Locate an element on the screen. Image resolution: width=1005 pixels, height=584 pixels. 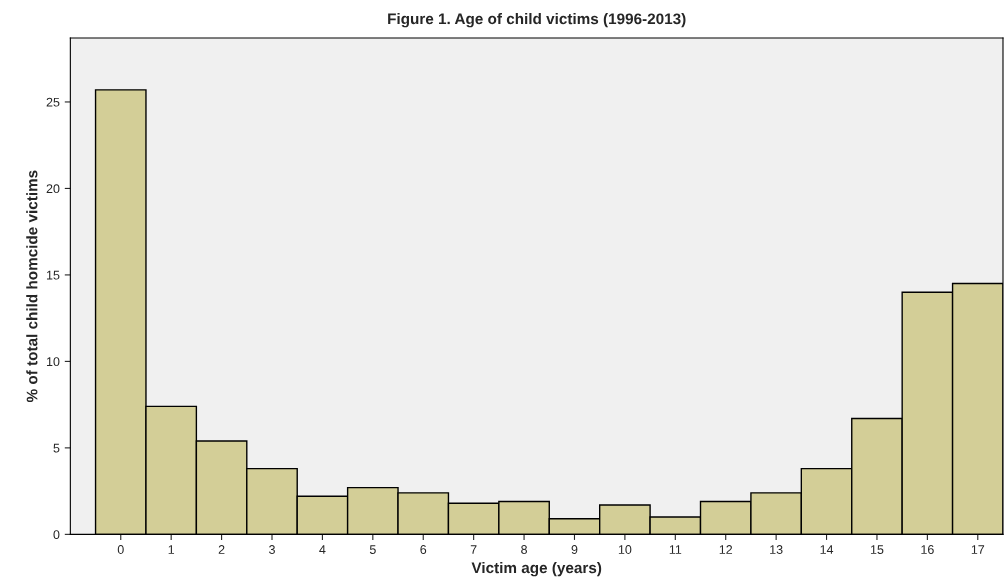
x-axis-title: Victim age (years) is located at coordinates (536, 569).